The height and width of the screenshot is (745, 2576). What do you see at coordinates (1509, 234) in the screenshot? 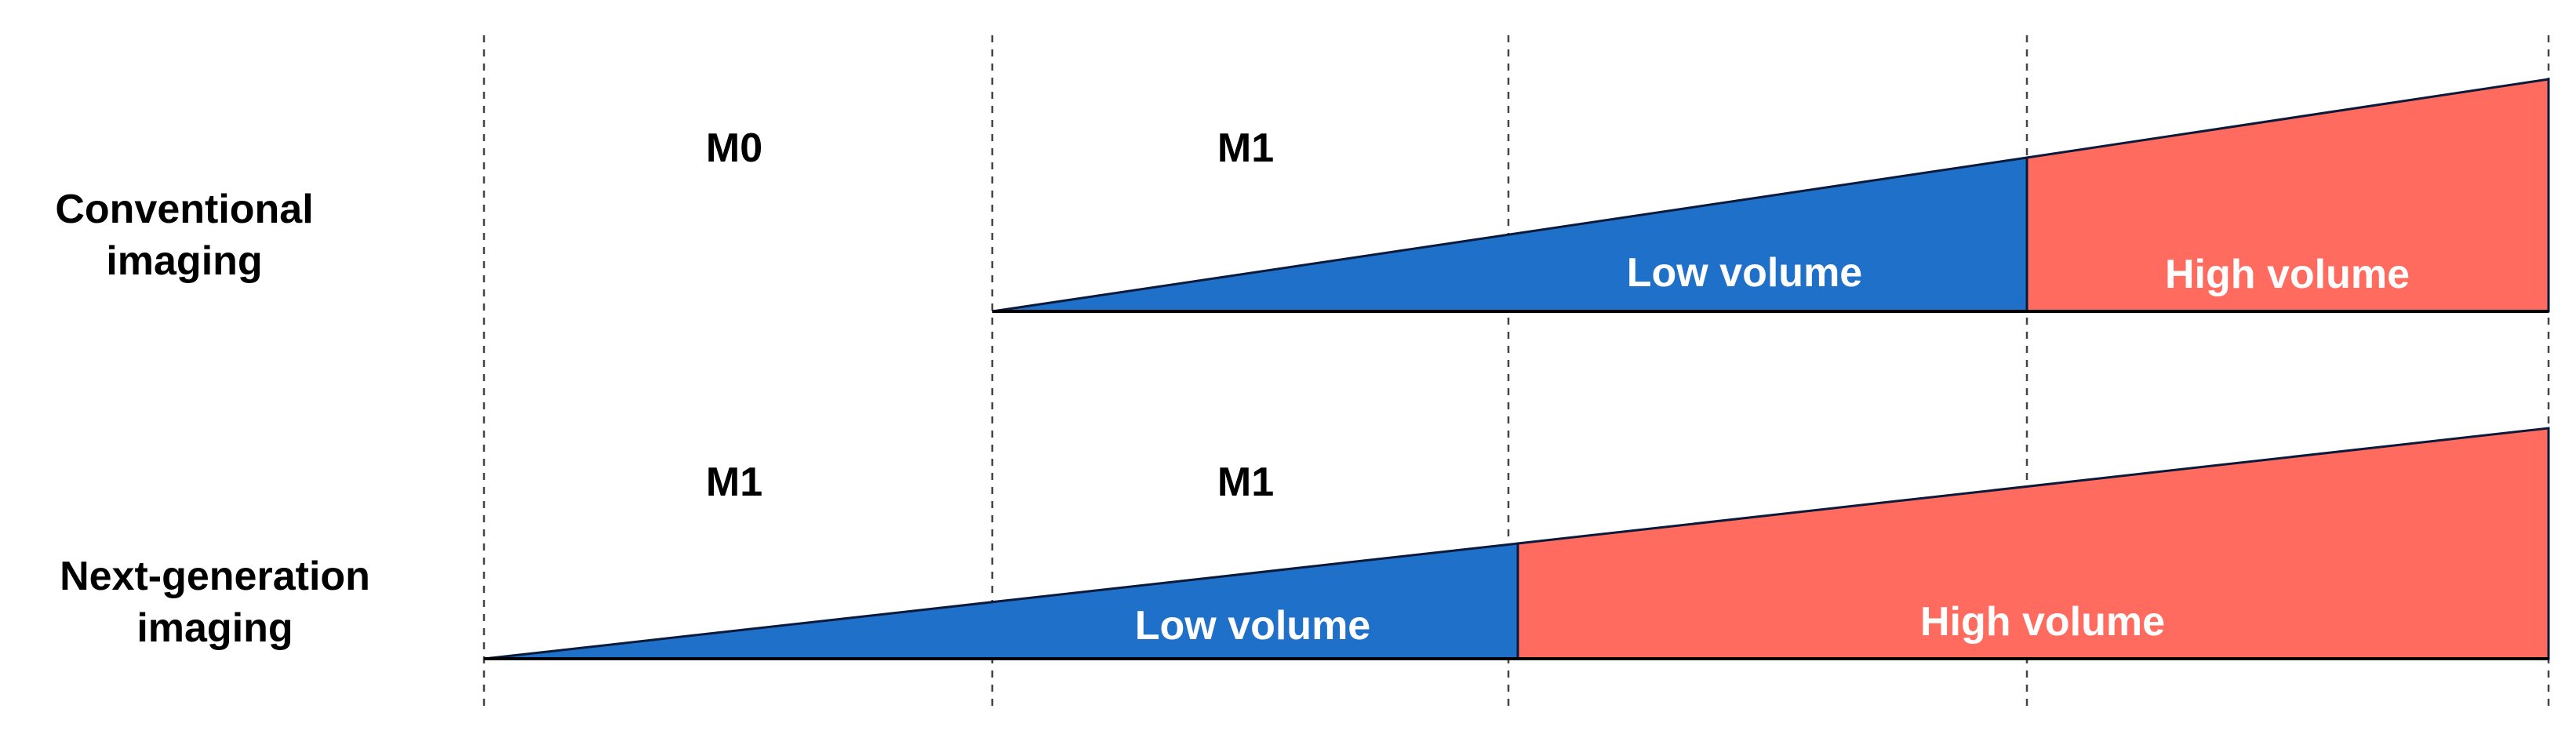
I see `low-volume-wedge` at bounding box center [1509, 234].